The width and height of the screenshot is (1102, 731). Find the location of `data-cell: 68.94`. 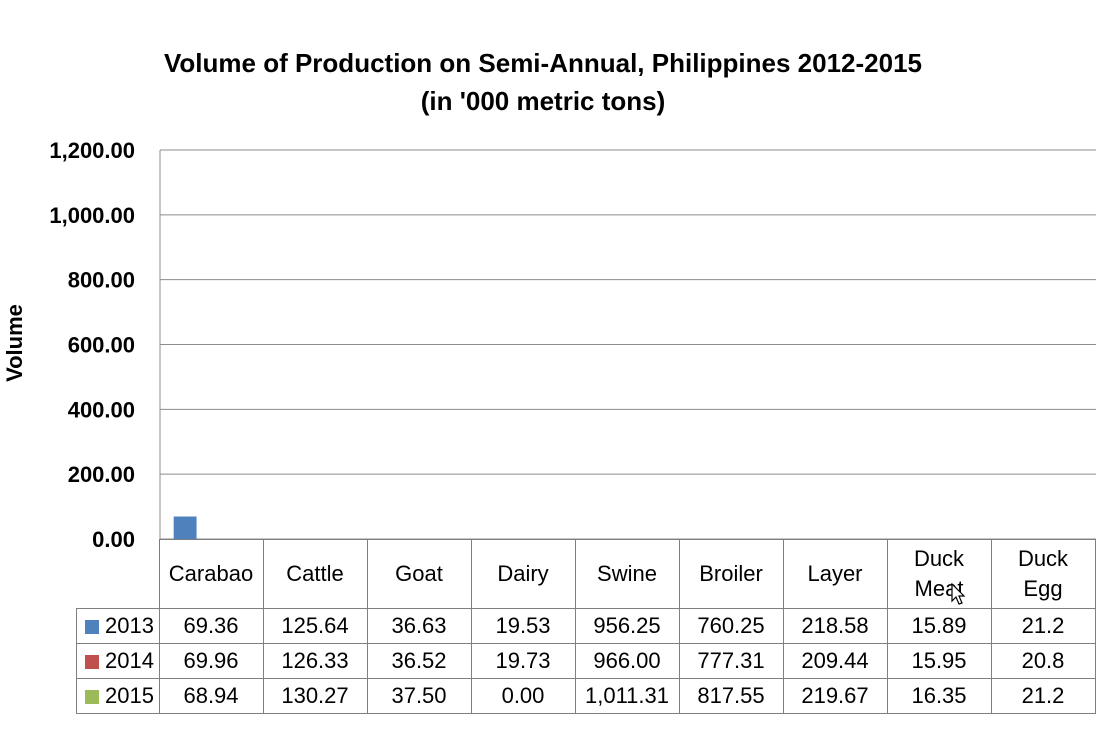

data-cell: 68.94 is located at coordinates (211, 696).